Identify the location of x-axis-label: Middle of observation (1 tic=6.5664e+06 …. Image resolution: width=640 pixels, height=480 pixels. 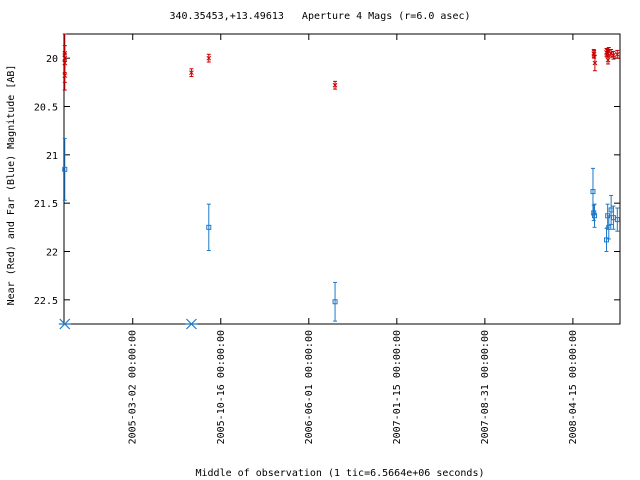
(340, 473).